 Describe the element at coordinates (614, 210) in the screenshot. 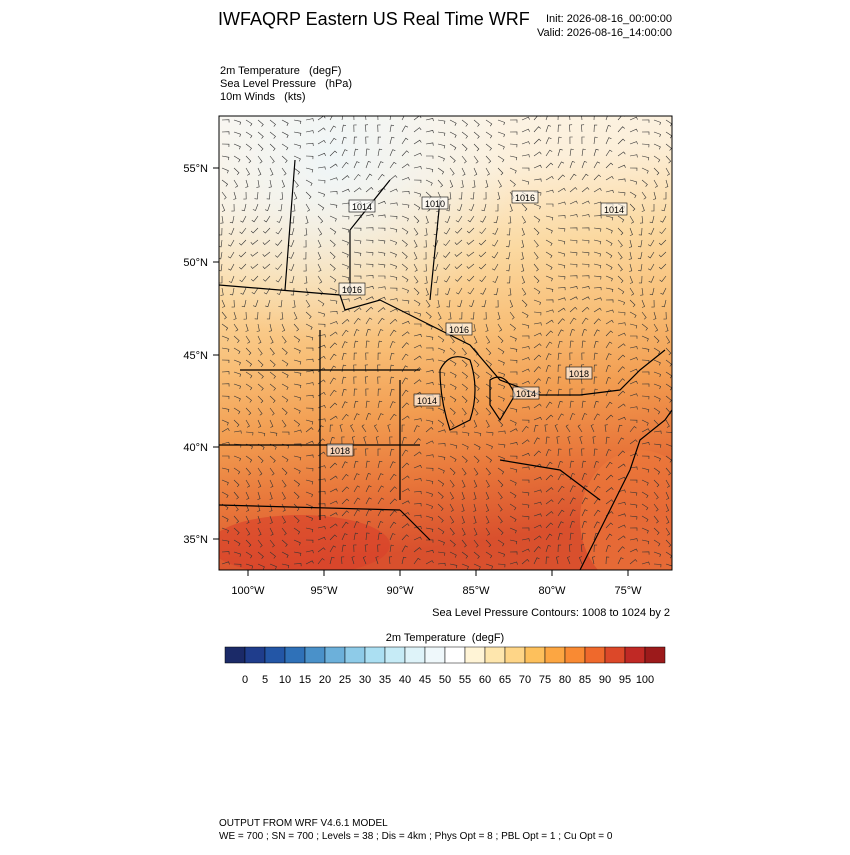

I see `contour-label: 1014` at that location.